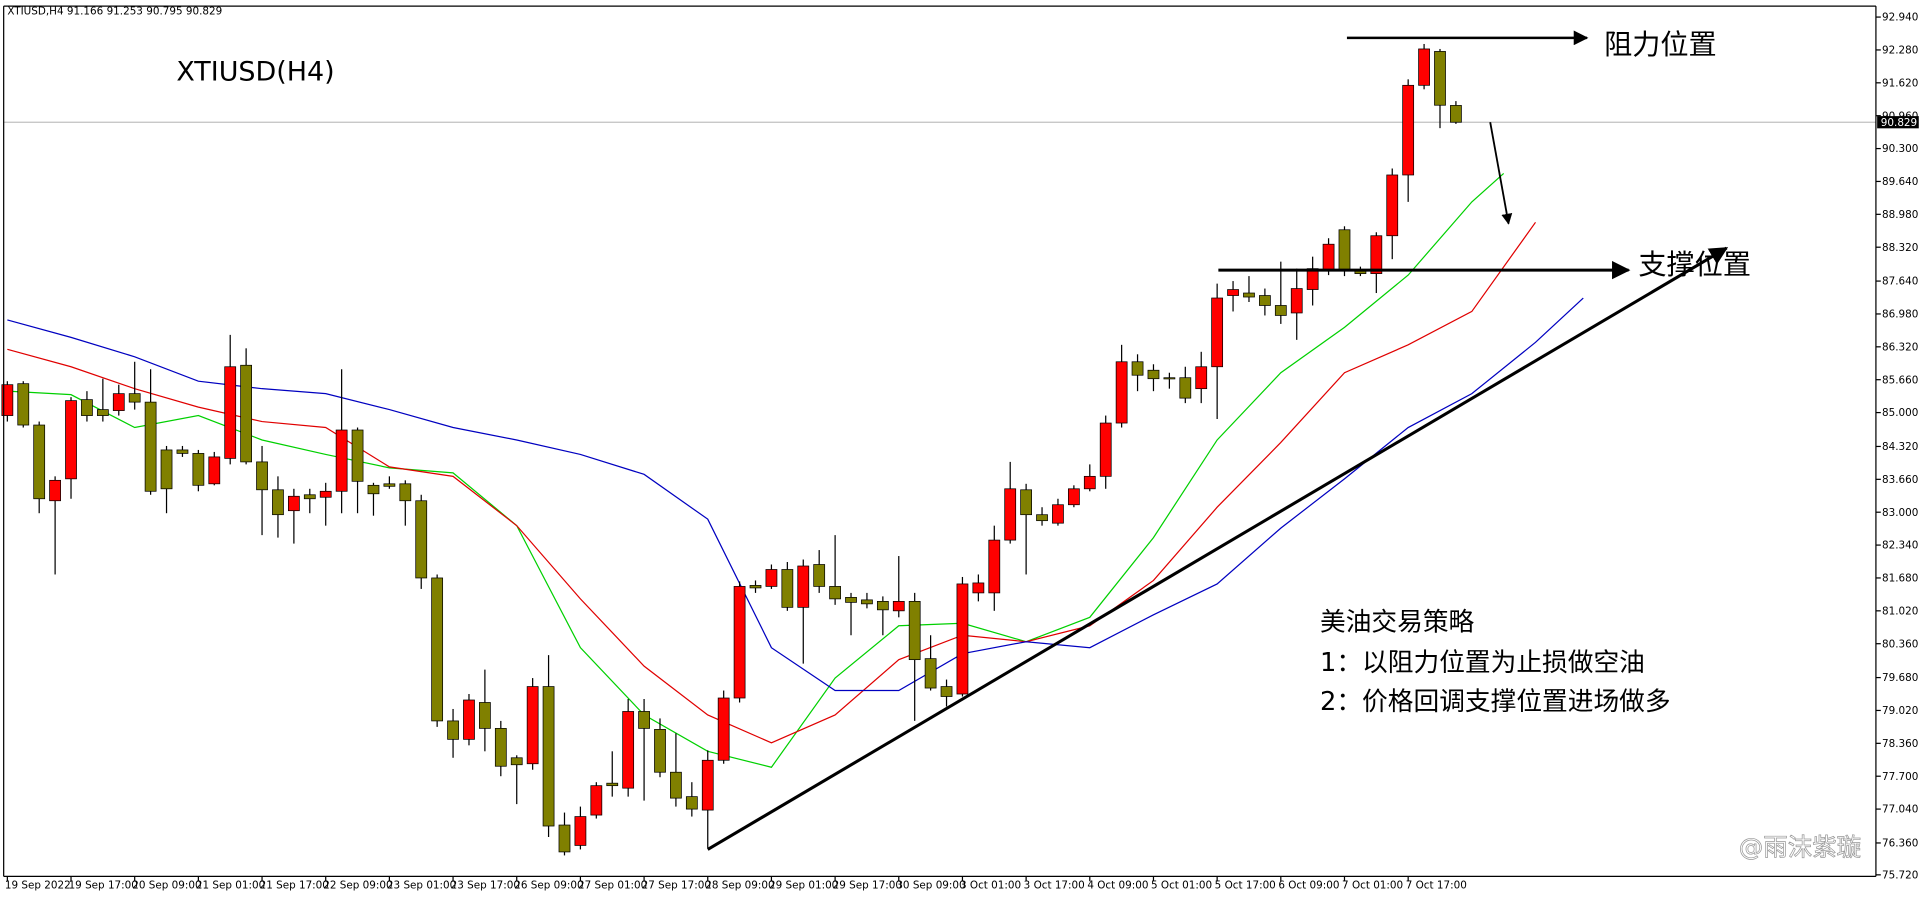 The width and height of the screenshot is (1920, 902). What do you see at coordinates (1900, 644) in the screenshot?
I see `y-tick-label: 80.360` at bounding box center [1900, 644].